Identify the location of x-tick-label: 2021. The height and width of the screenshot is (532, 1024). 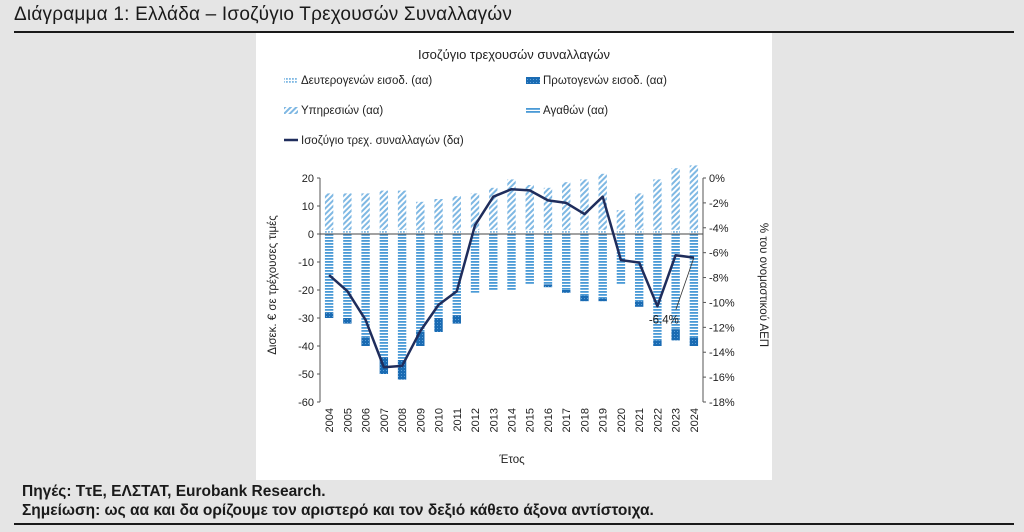
(640, 420).